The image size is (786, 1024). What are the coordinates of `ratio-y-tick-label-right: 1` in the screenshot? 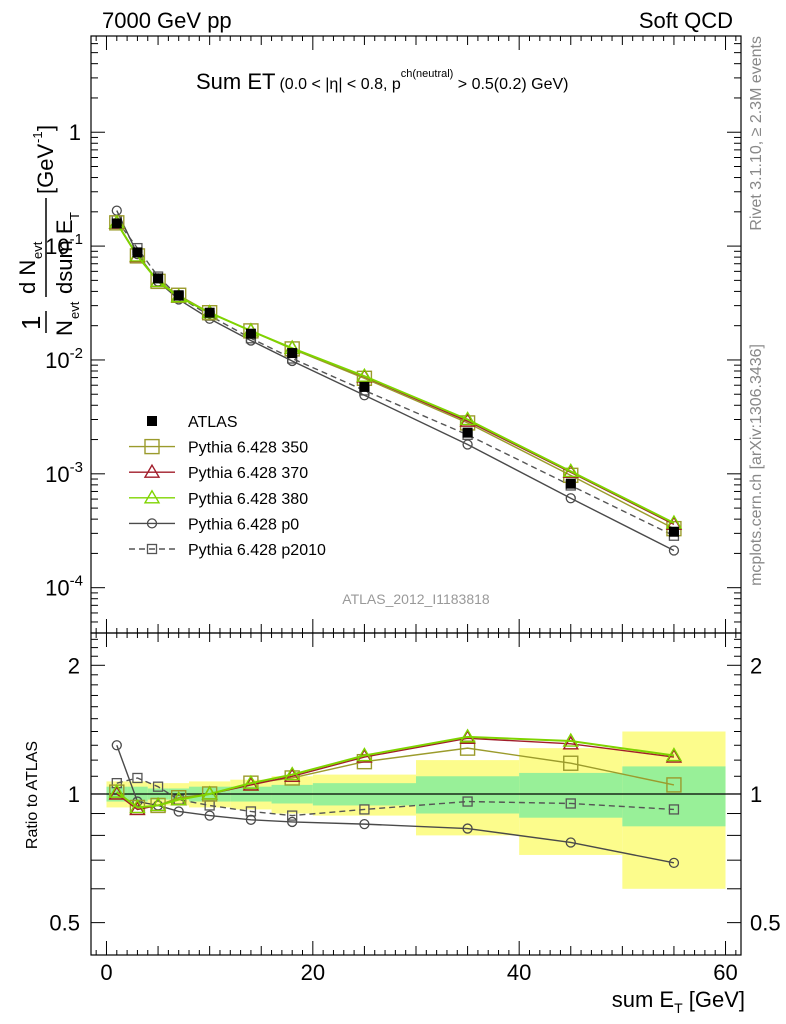 It's located at (756, 794).